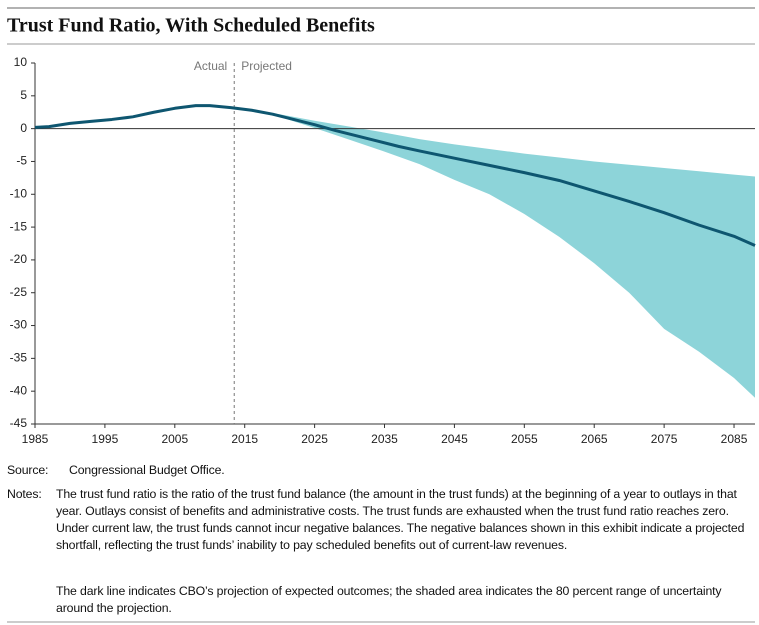  What do you see at coordinates (19, 226) in the screenshot?
I see `y-tick-label: -15` at bounding box center [19, 226].